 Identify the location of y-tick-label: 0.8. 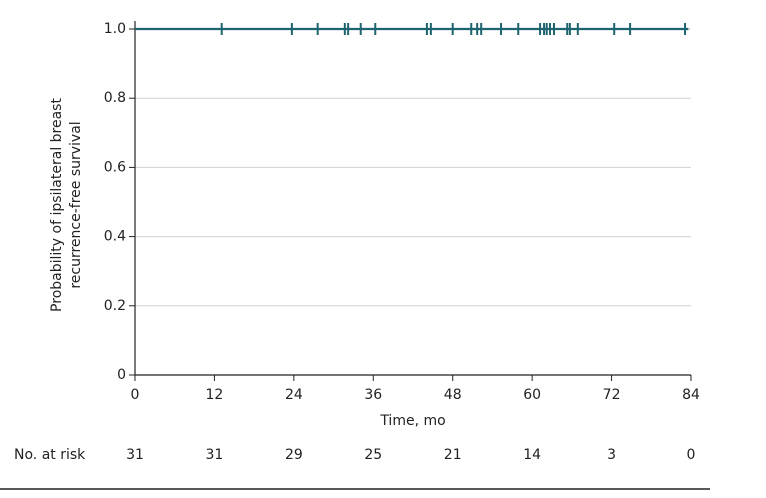
(115, 98).